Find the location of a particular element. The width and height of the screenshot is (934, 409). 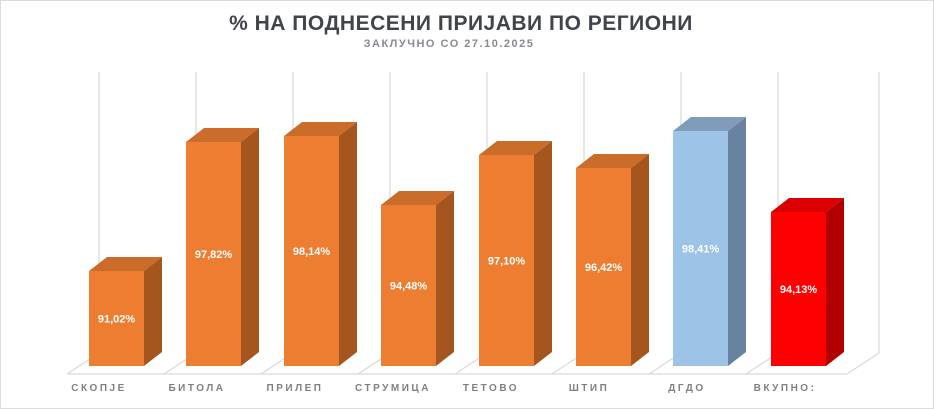

bar-value-label: 94,48% is located at coordinates (409, 287).